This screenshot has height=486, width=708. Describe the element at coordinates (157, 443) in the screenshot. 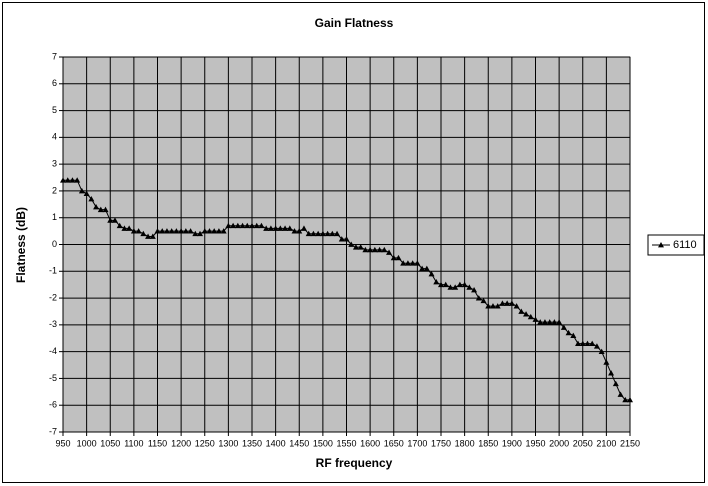

I see `x-tick-label: 1150` at that location.